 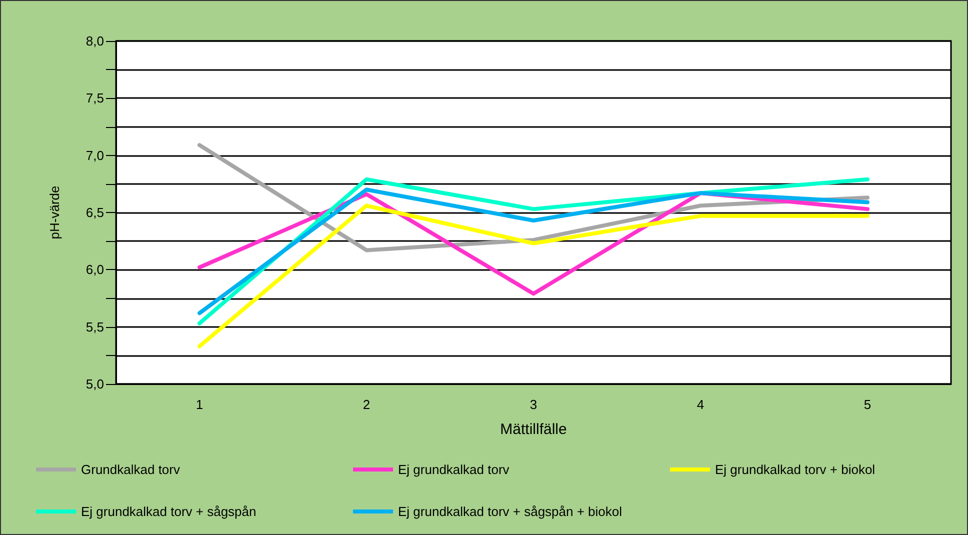 What do you see at coordinates (95, 384) in the screenshot?
I see `y-tick-label: 5,0` at bounding box center [95, 384].